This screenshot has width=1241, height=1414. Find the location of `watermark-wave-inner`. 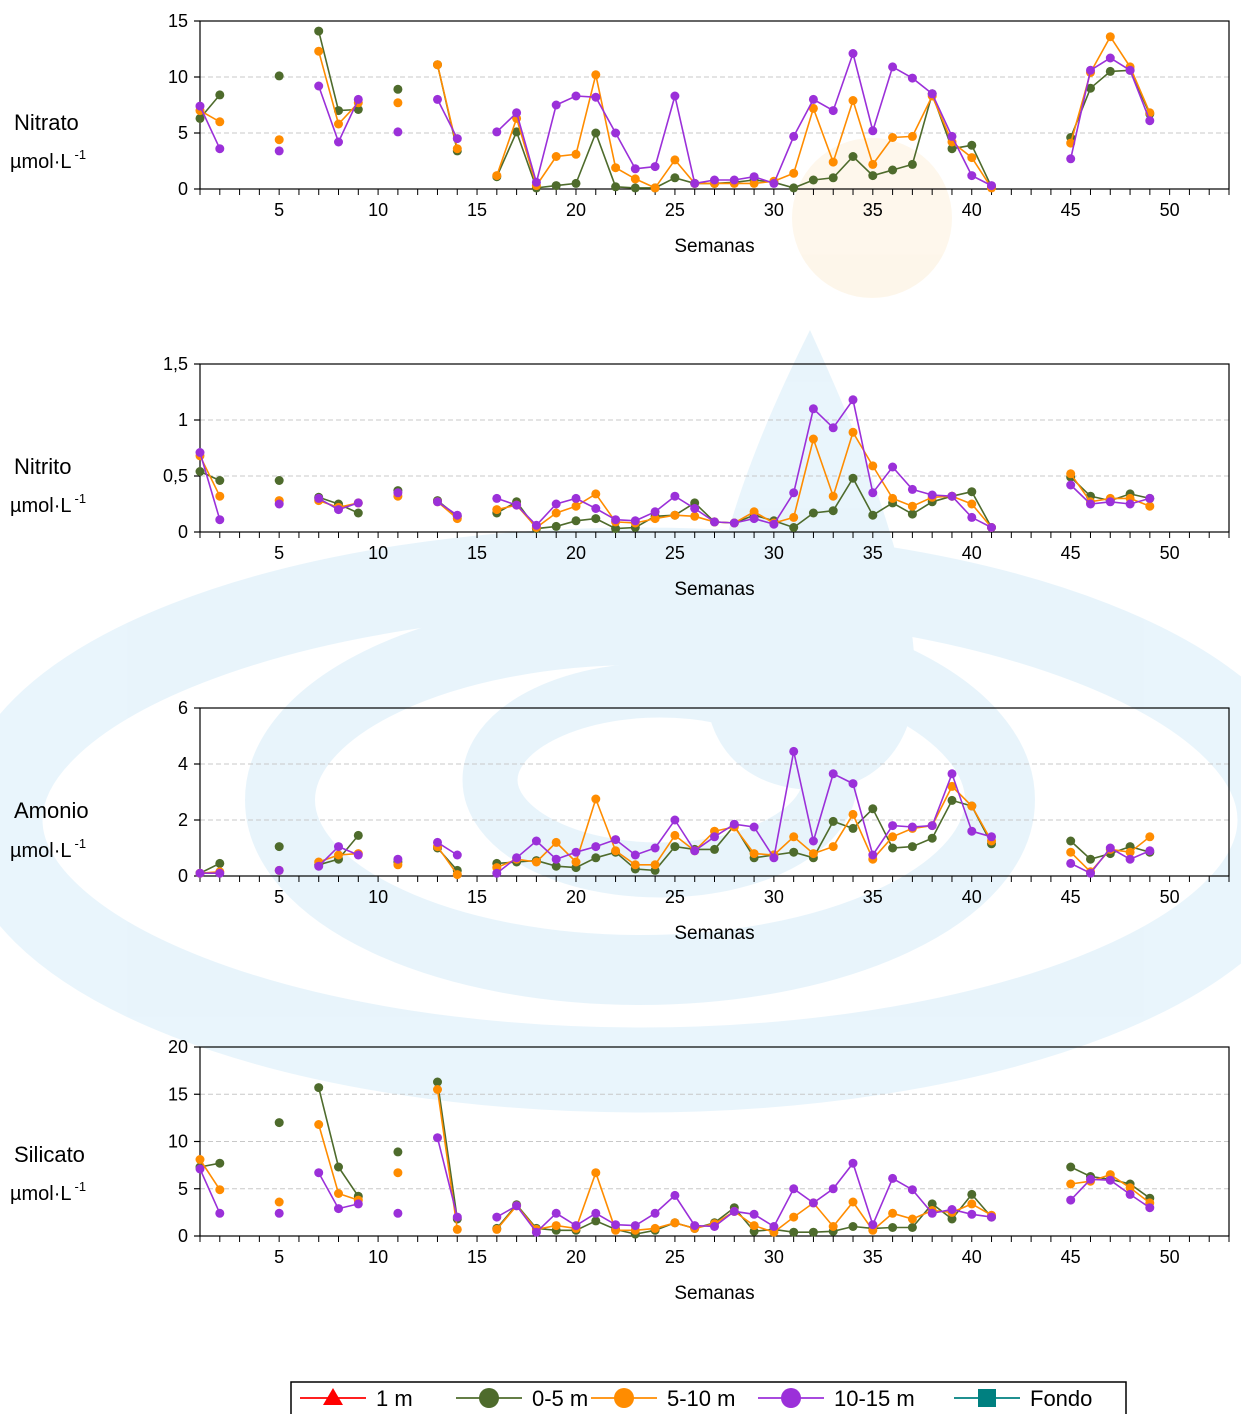

watermark-wave-inner is located at coordinates (660, 780).